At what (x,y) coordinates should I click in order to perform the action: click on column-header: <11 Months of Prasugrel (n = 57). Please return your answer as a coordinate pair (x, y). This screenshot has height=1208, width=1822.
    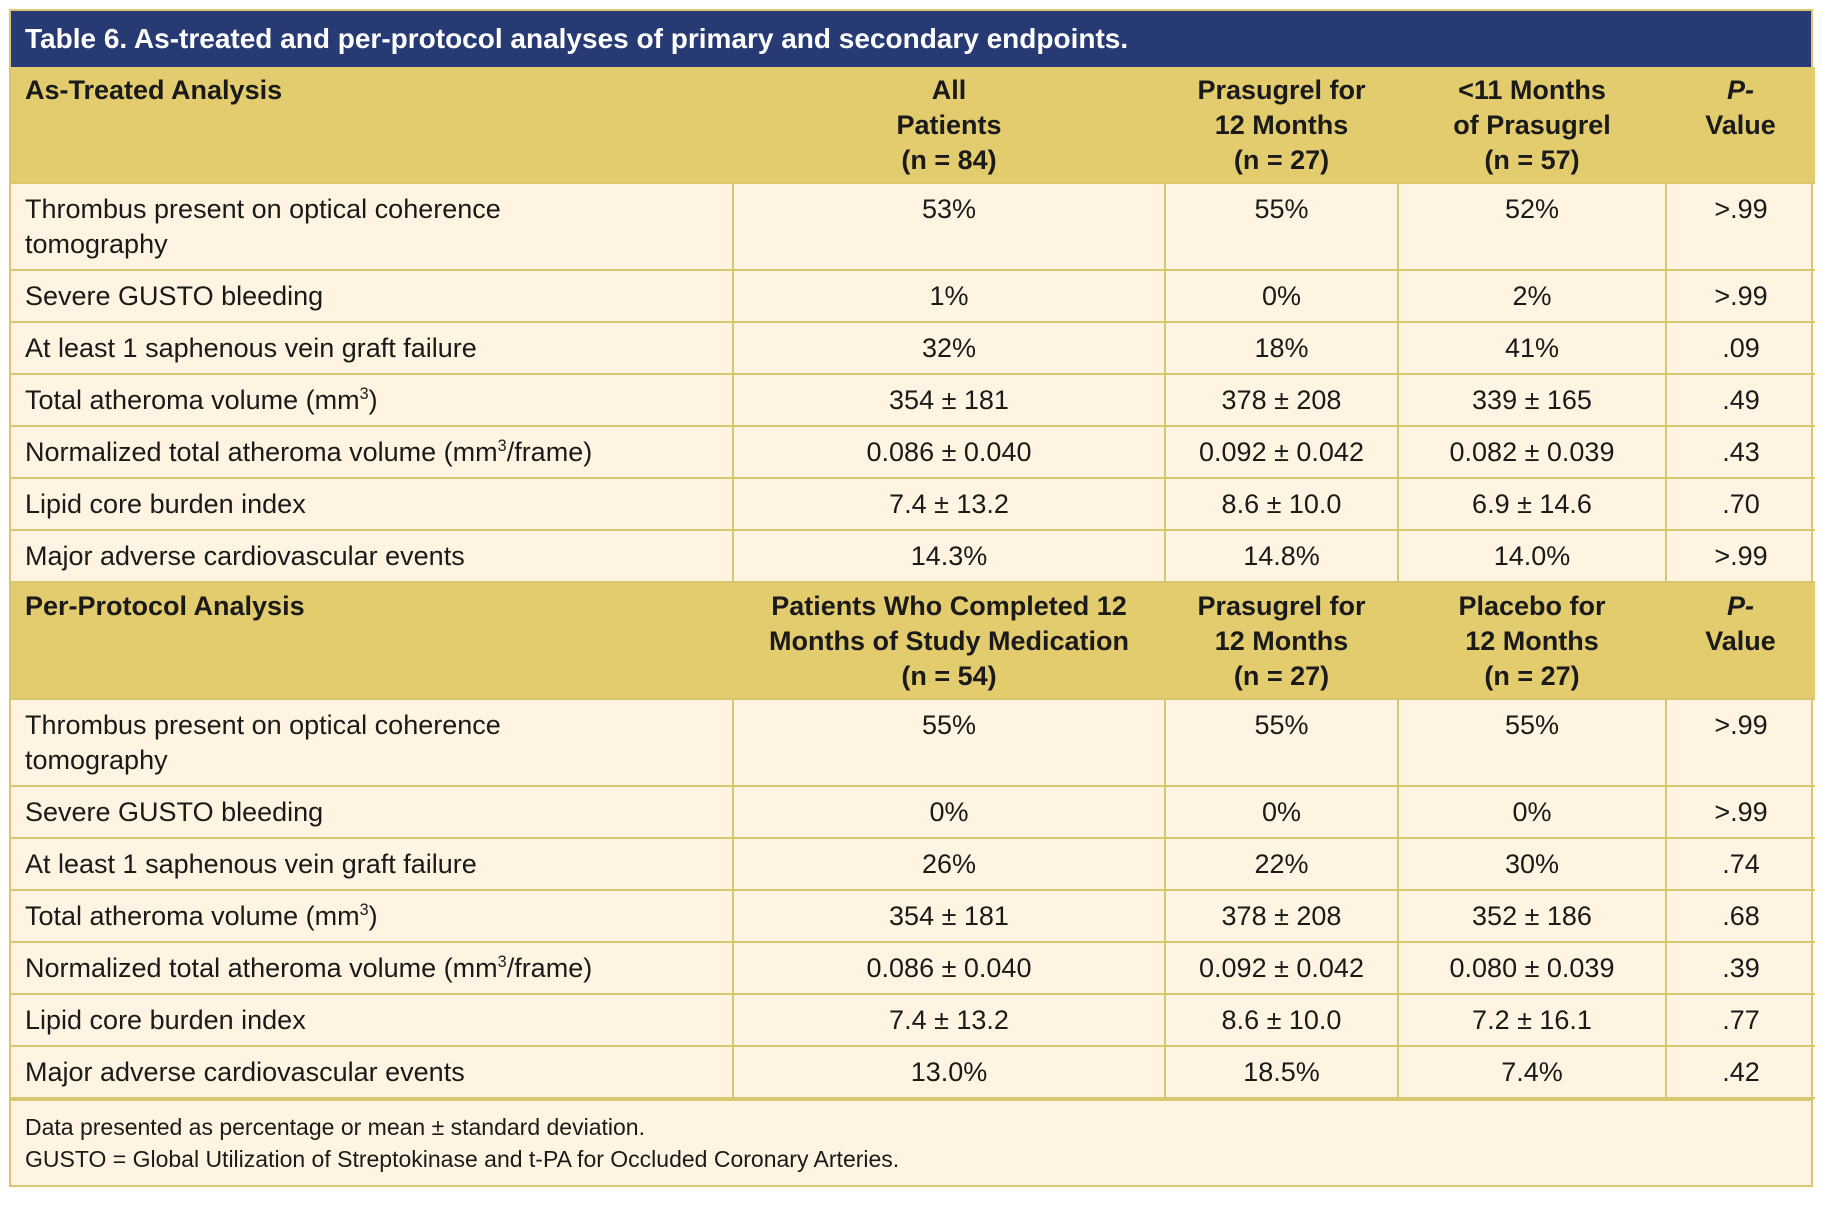
    Looking at the image, I should click on (1532, 125).